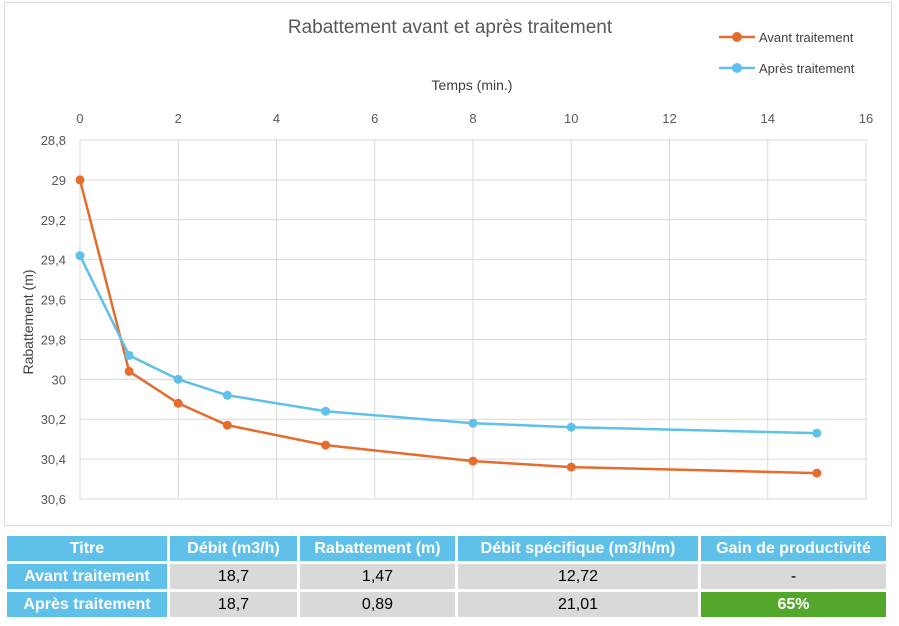 This screenshot has width=899, height=626. I want to click on y-tick-label: 29,8, so click(53, 339).